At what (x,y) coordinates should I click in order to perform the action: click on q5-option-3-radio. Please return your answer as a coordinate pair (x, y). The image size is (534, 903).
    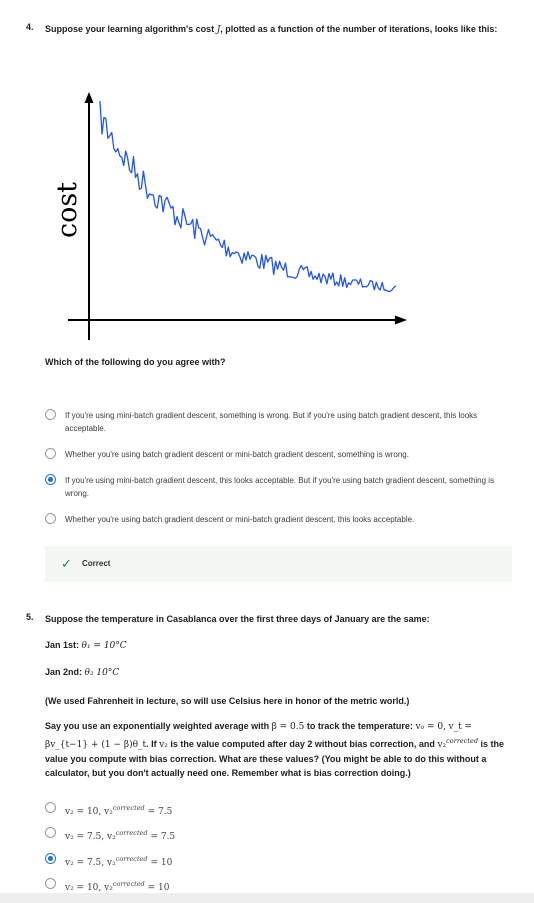
    Looking at the image, I should click on (50, 858).